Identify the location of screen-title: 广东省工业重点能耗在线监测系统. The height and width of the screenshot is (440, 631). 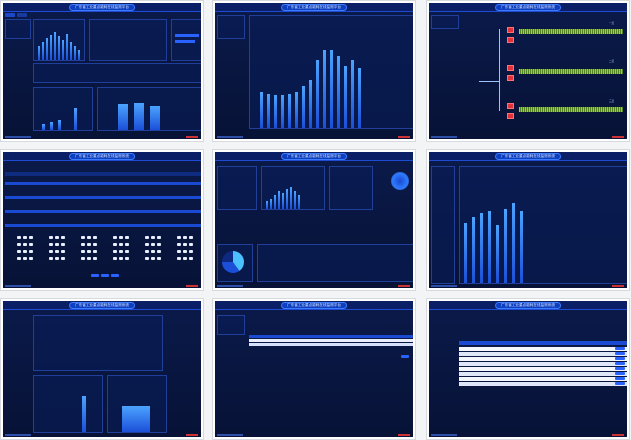
(102, 156).